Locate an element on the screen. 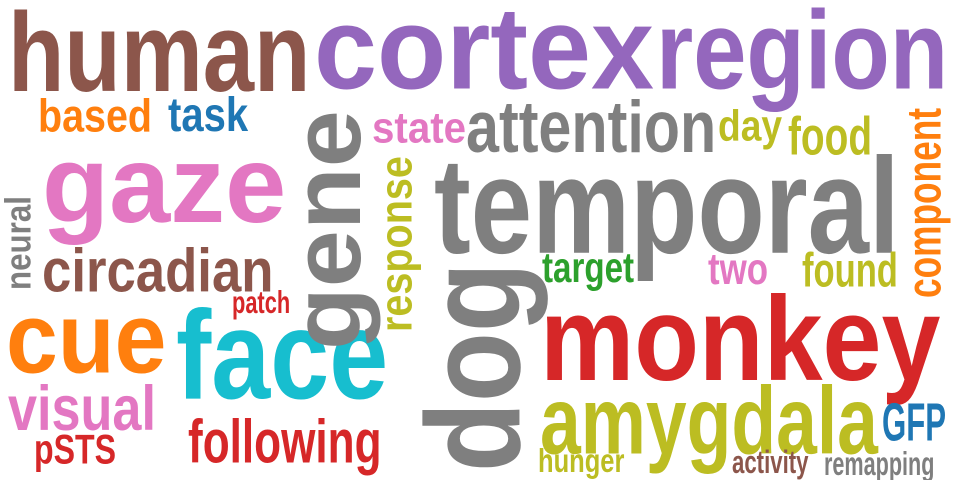  word-patch: patch is located at coordinates (261, 302).